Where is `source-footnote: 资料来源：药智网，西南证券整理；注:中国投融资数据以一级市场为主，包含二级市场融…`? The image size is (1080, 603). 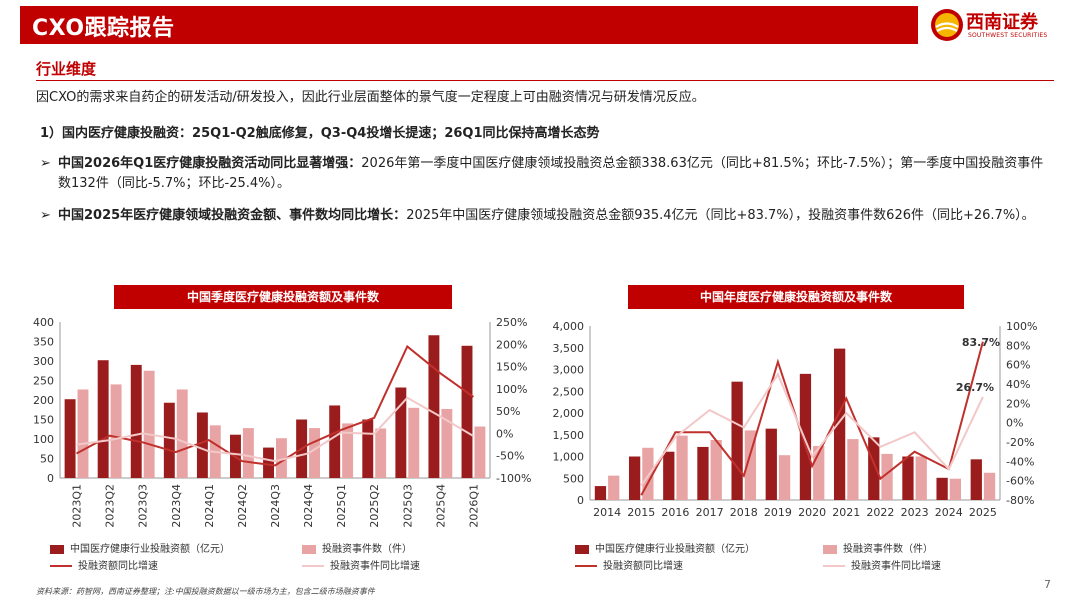 source-footnote: 资料来源：药智网，西南证券整理；注:中国投融资数据以一级市场为主，包含二级市场融… is located at coordinates (205, 591).